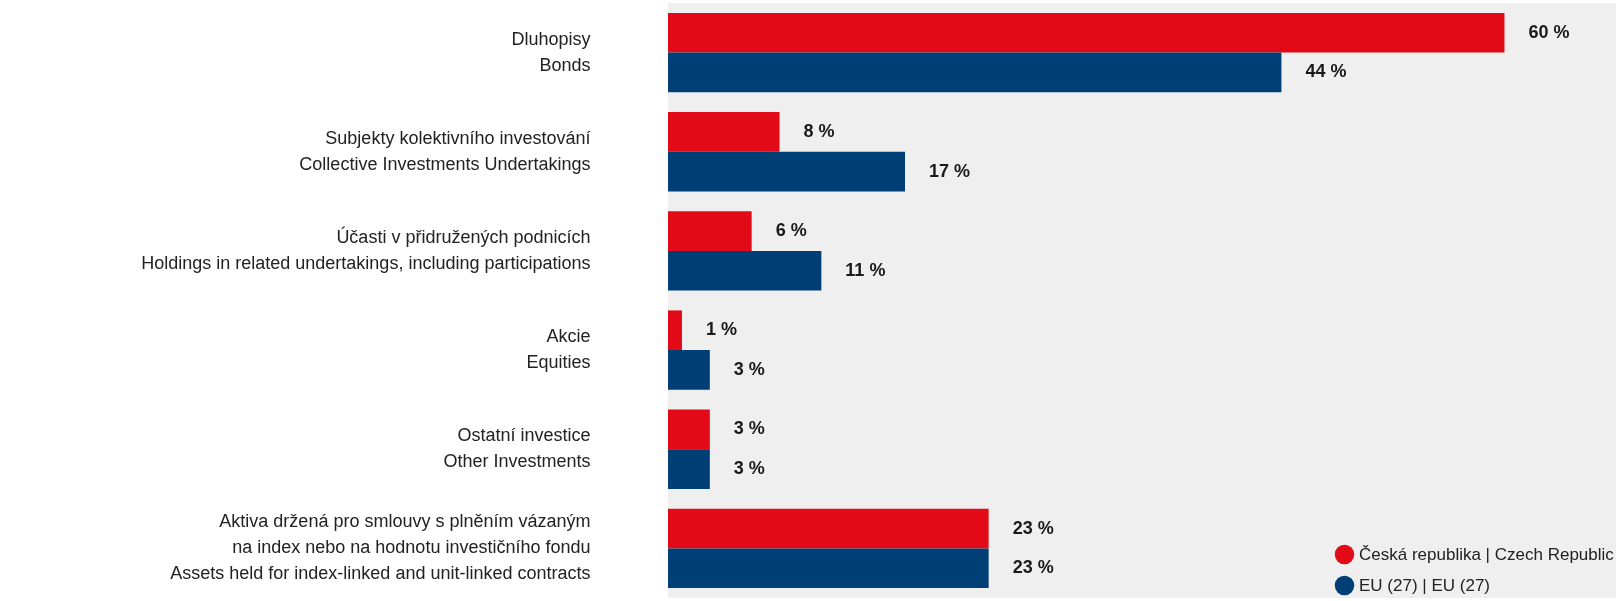 The image size is (1616, 601). What do you see at coordinates (517, 448) in the screenshot?
I see `y-tick-label: Ostatní investice Other Investments` at bounding box center [517, 448].